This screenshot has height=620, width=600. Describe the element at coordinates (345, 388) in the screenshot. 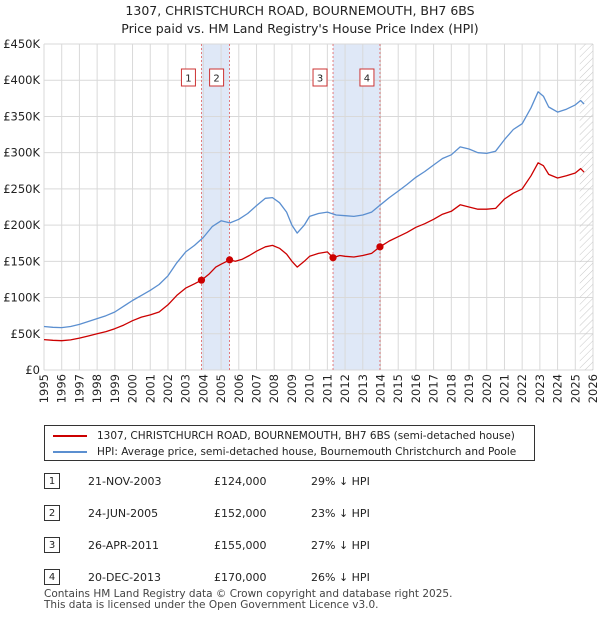

I see `x-tick-label: 2012` at that location.